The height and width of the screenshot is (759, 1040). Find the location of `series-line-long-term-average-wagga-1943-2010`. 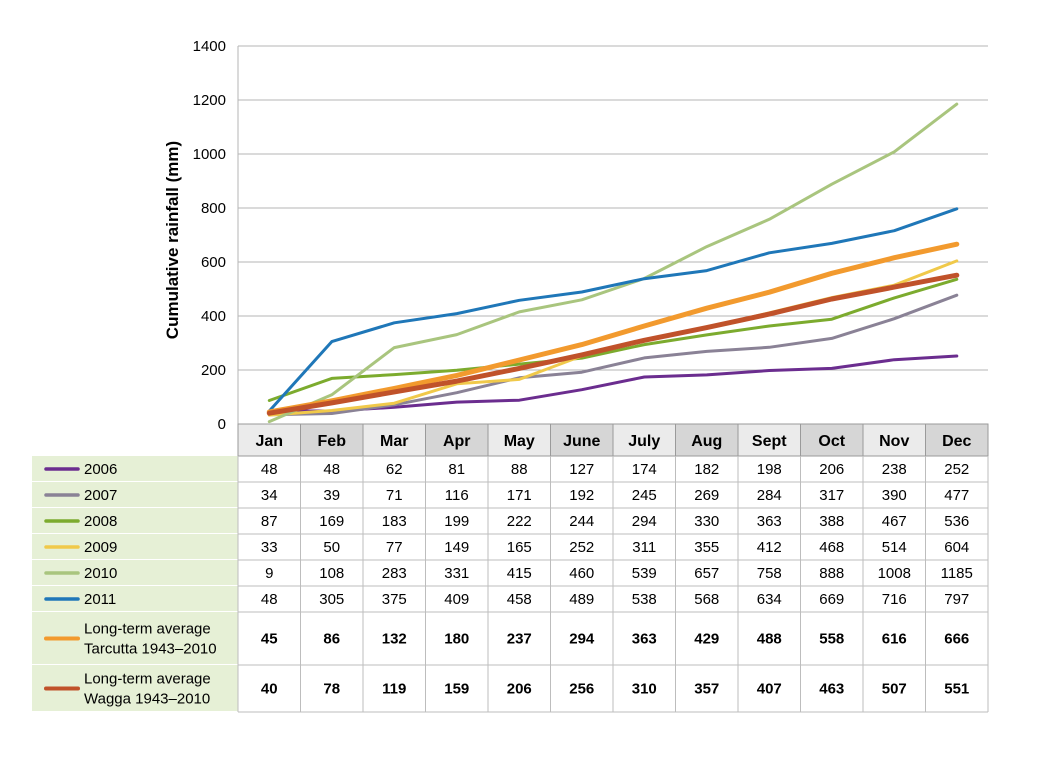

series-line-long-term-average-wagga-1943-2010 is located at coordinates (613, 344).